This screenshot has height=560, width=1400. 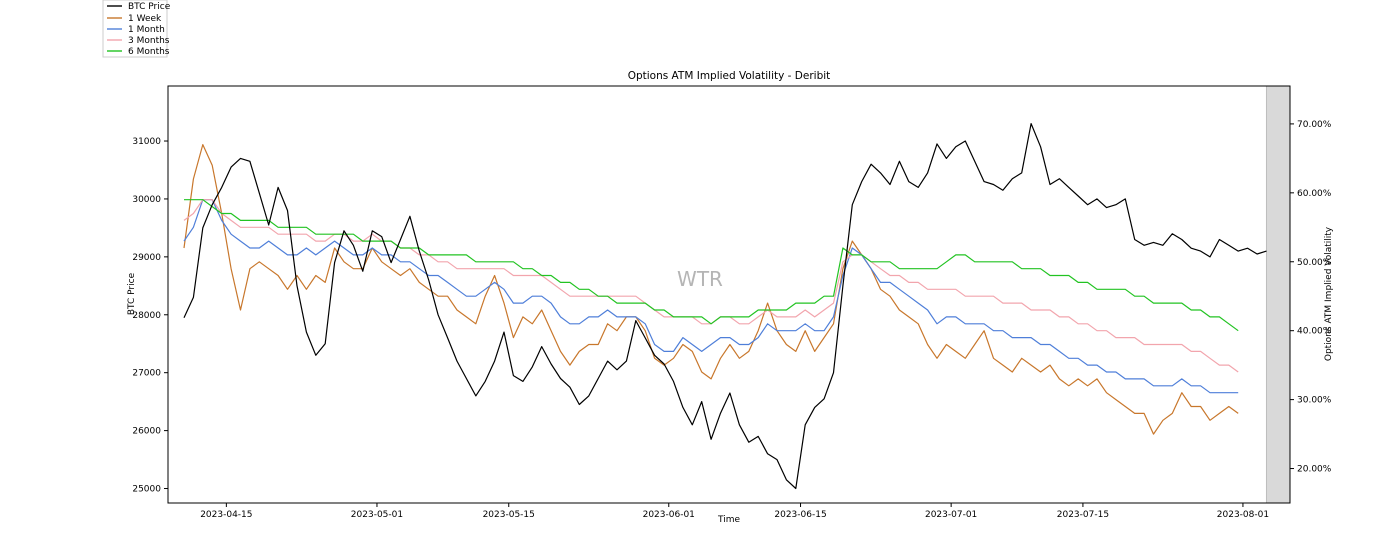 I want to click on y-left-tick-label: 30000, so click(x=146, y=200).